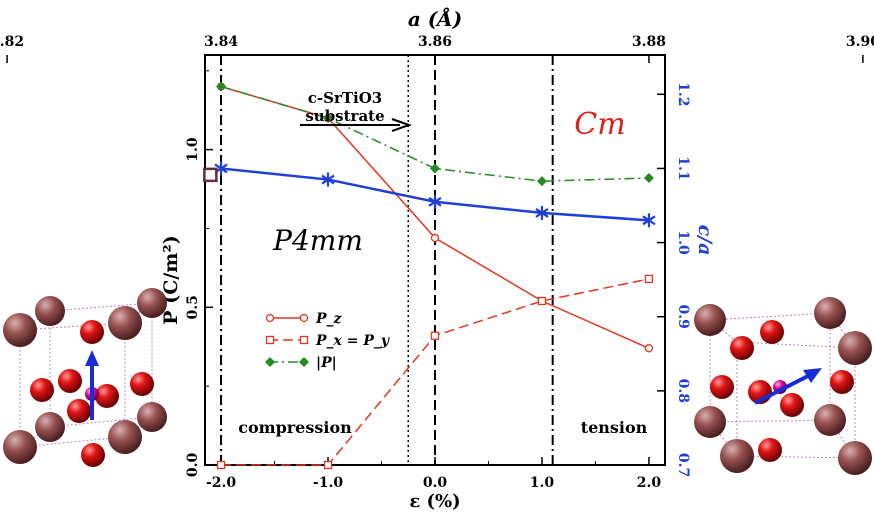  Describe the element at coordinates (683, 168) in the screenshot. I see `y-right-tick-label: 1.1` at that location.